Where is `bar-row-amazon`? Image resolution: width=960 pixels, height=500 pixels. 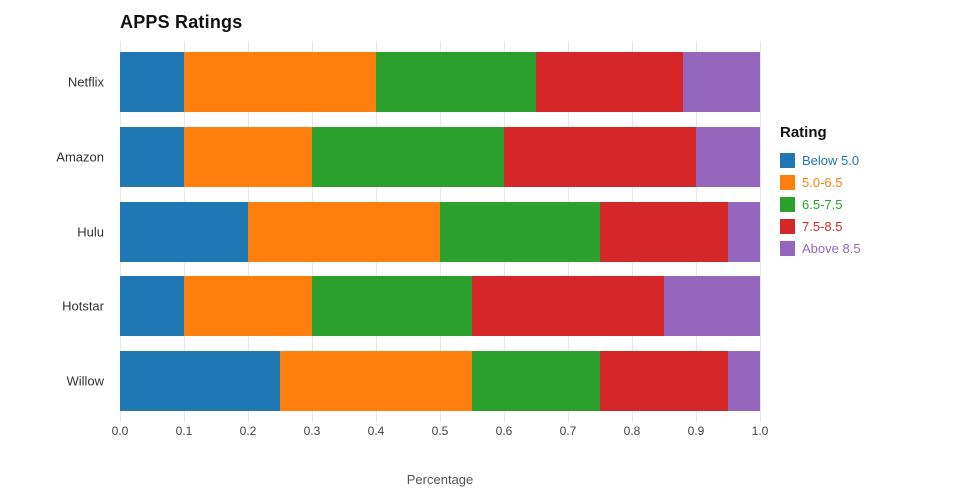
bar-row-amazon is located at coordinates (440, 156).